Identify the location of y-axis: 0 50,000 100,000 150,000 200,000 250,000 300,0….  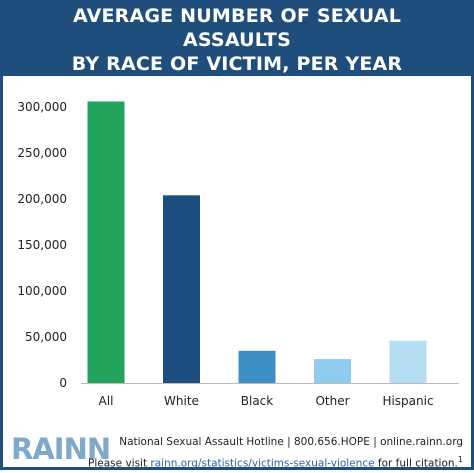
(42, 245).